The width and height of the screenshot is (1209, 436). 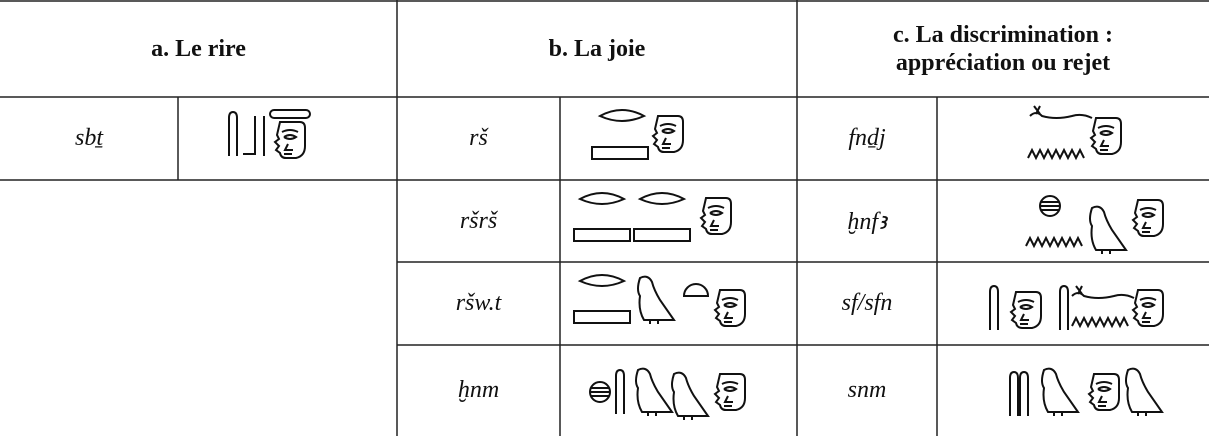 I want to click on header-c-line: appréciation ou rejet, so click(x=1003, y=62).